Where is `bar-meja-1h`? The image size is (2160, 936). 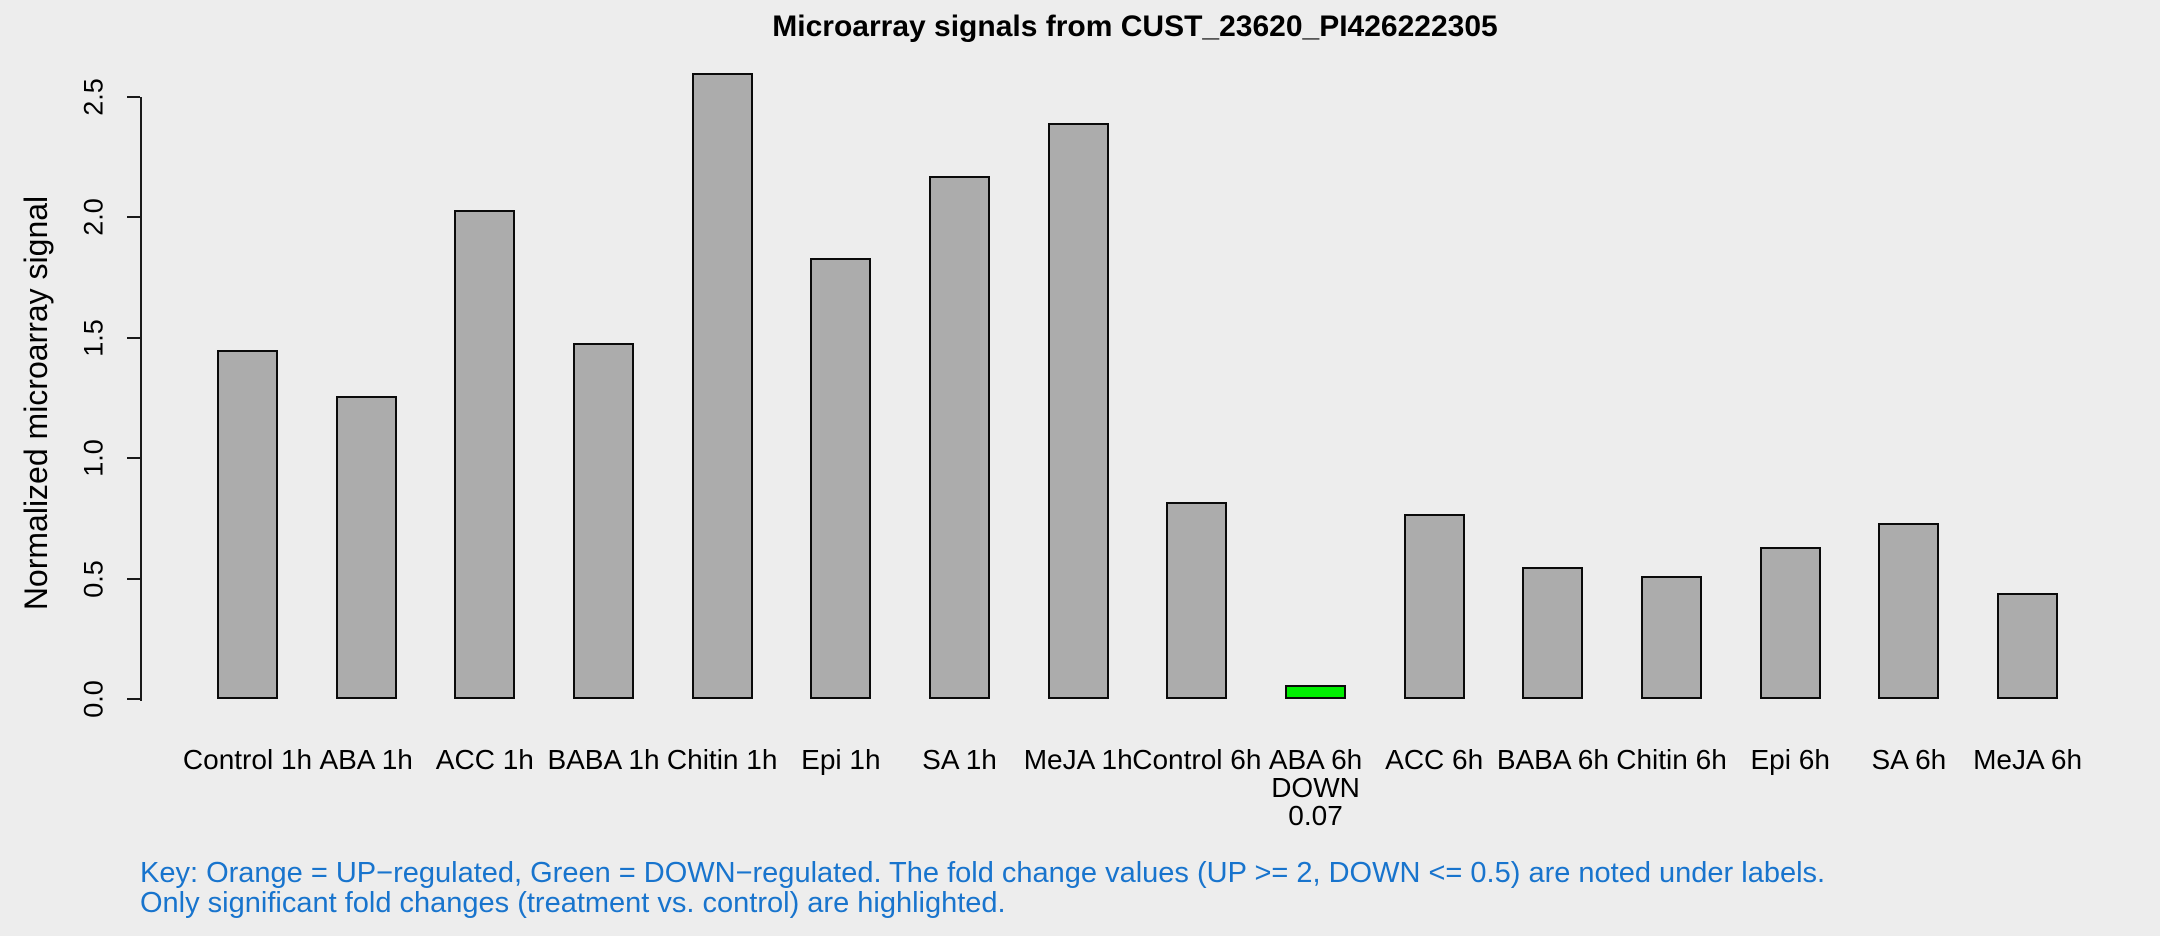 bar-meja-1h is located at coordinates (1078, 411).